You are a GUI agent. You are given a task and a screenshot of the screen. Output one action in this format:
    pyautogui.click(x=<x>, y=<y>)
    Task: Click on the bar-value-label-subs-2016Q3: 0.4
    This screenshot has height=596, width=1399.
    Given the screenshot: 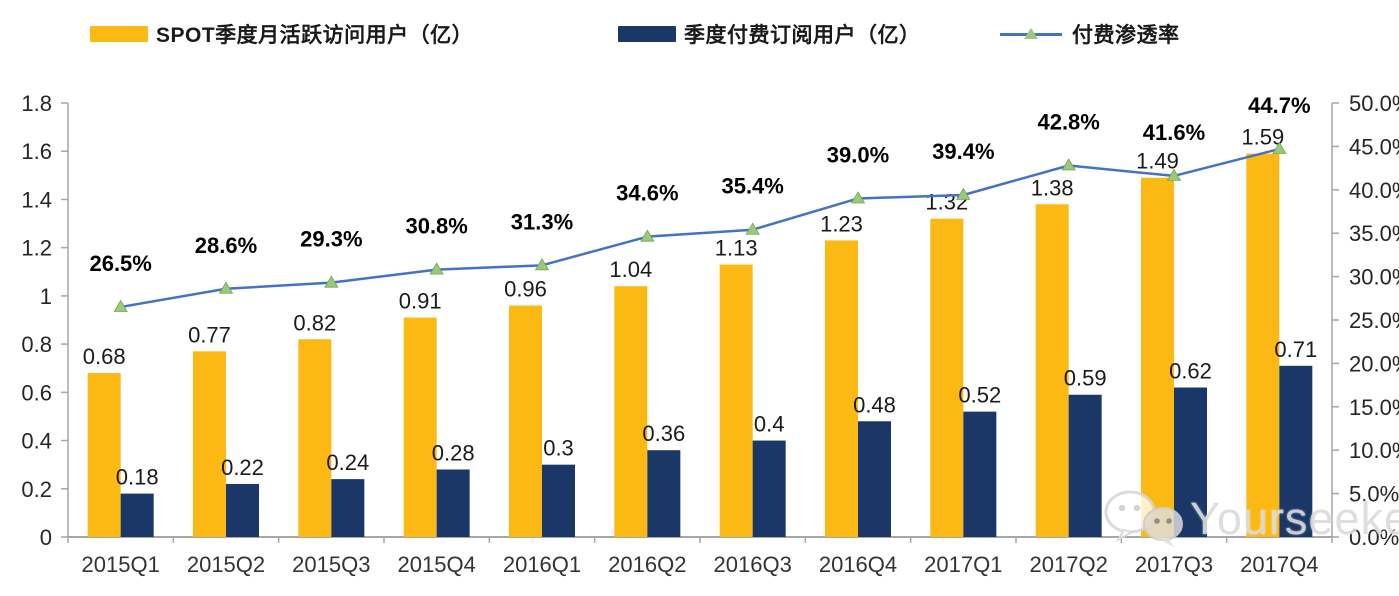 What is the action you would take?
    pyautogui.click(x=769, y=424)
    